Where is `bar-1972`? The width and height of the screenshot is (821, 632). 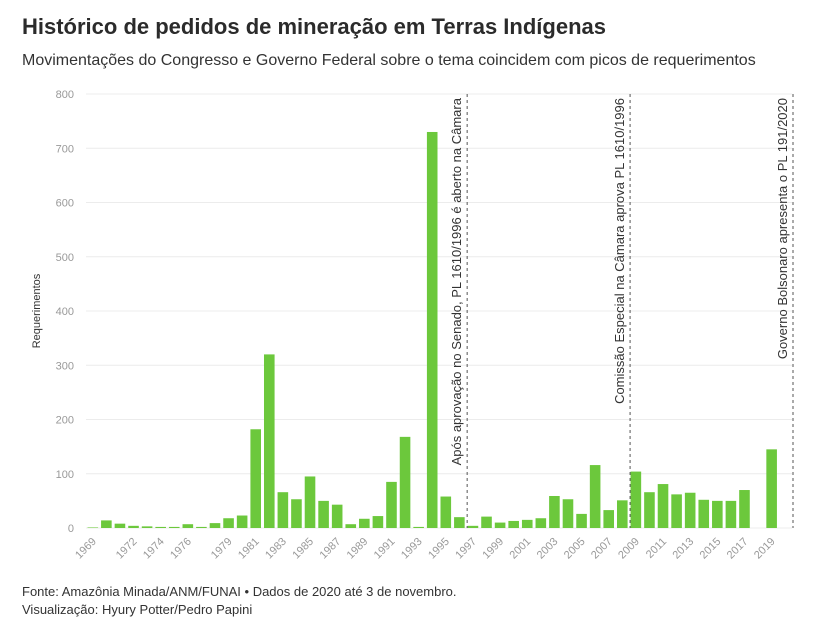
bar-1972 is located at coordinates (133, 526).